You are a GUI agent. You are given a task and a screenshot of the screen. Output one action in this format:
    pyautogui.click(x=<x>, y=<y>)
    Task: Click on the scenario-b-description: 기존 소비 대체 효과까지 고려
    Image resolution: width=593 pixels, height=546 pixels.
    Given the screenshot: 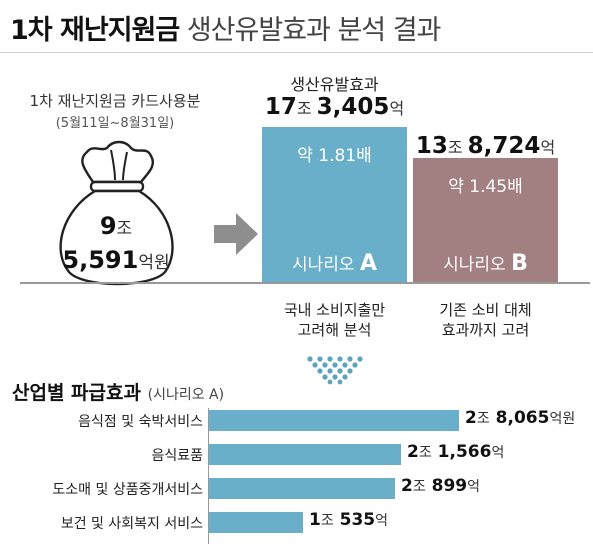 What is the action you would take?
    pyautogui.click(x=485, y=320)
    